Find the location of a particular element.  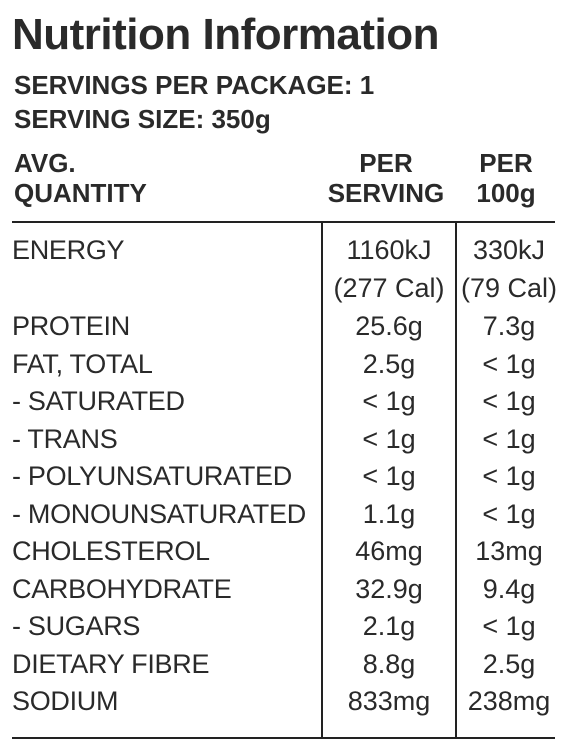

row-per-serving: 46mg is located at coordinates (389, 551).